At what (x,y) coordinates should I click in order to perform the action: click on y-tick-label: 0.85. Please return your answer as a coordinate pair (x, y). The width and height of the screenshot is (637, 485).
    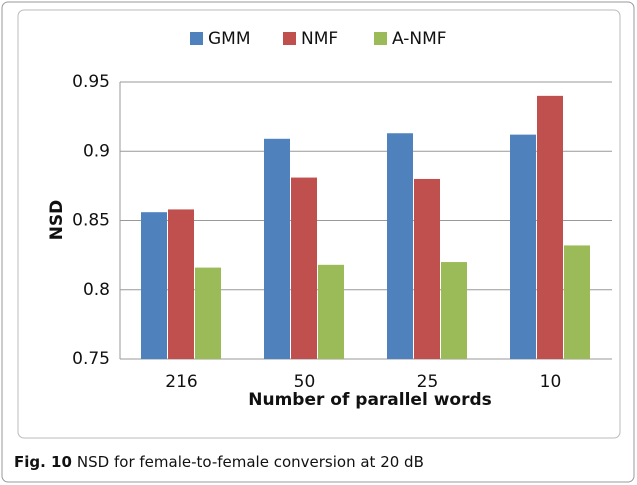
    Looking at the image, I should click on (91, 221).